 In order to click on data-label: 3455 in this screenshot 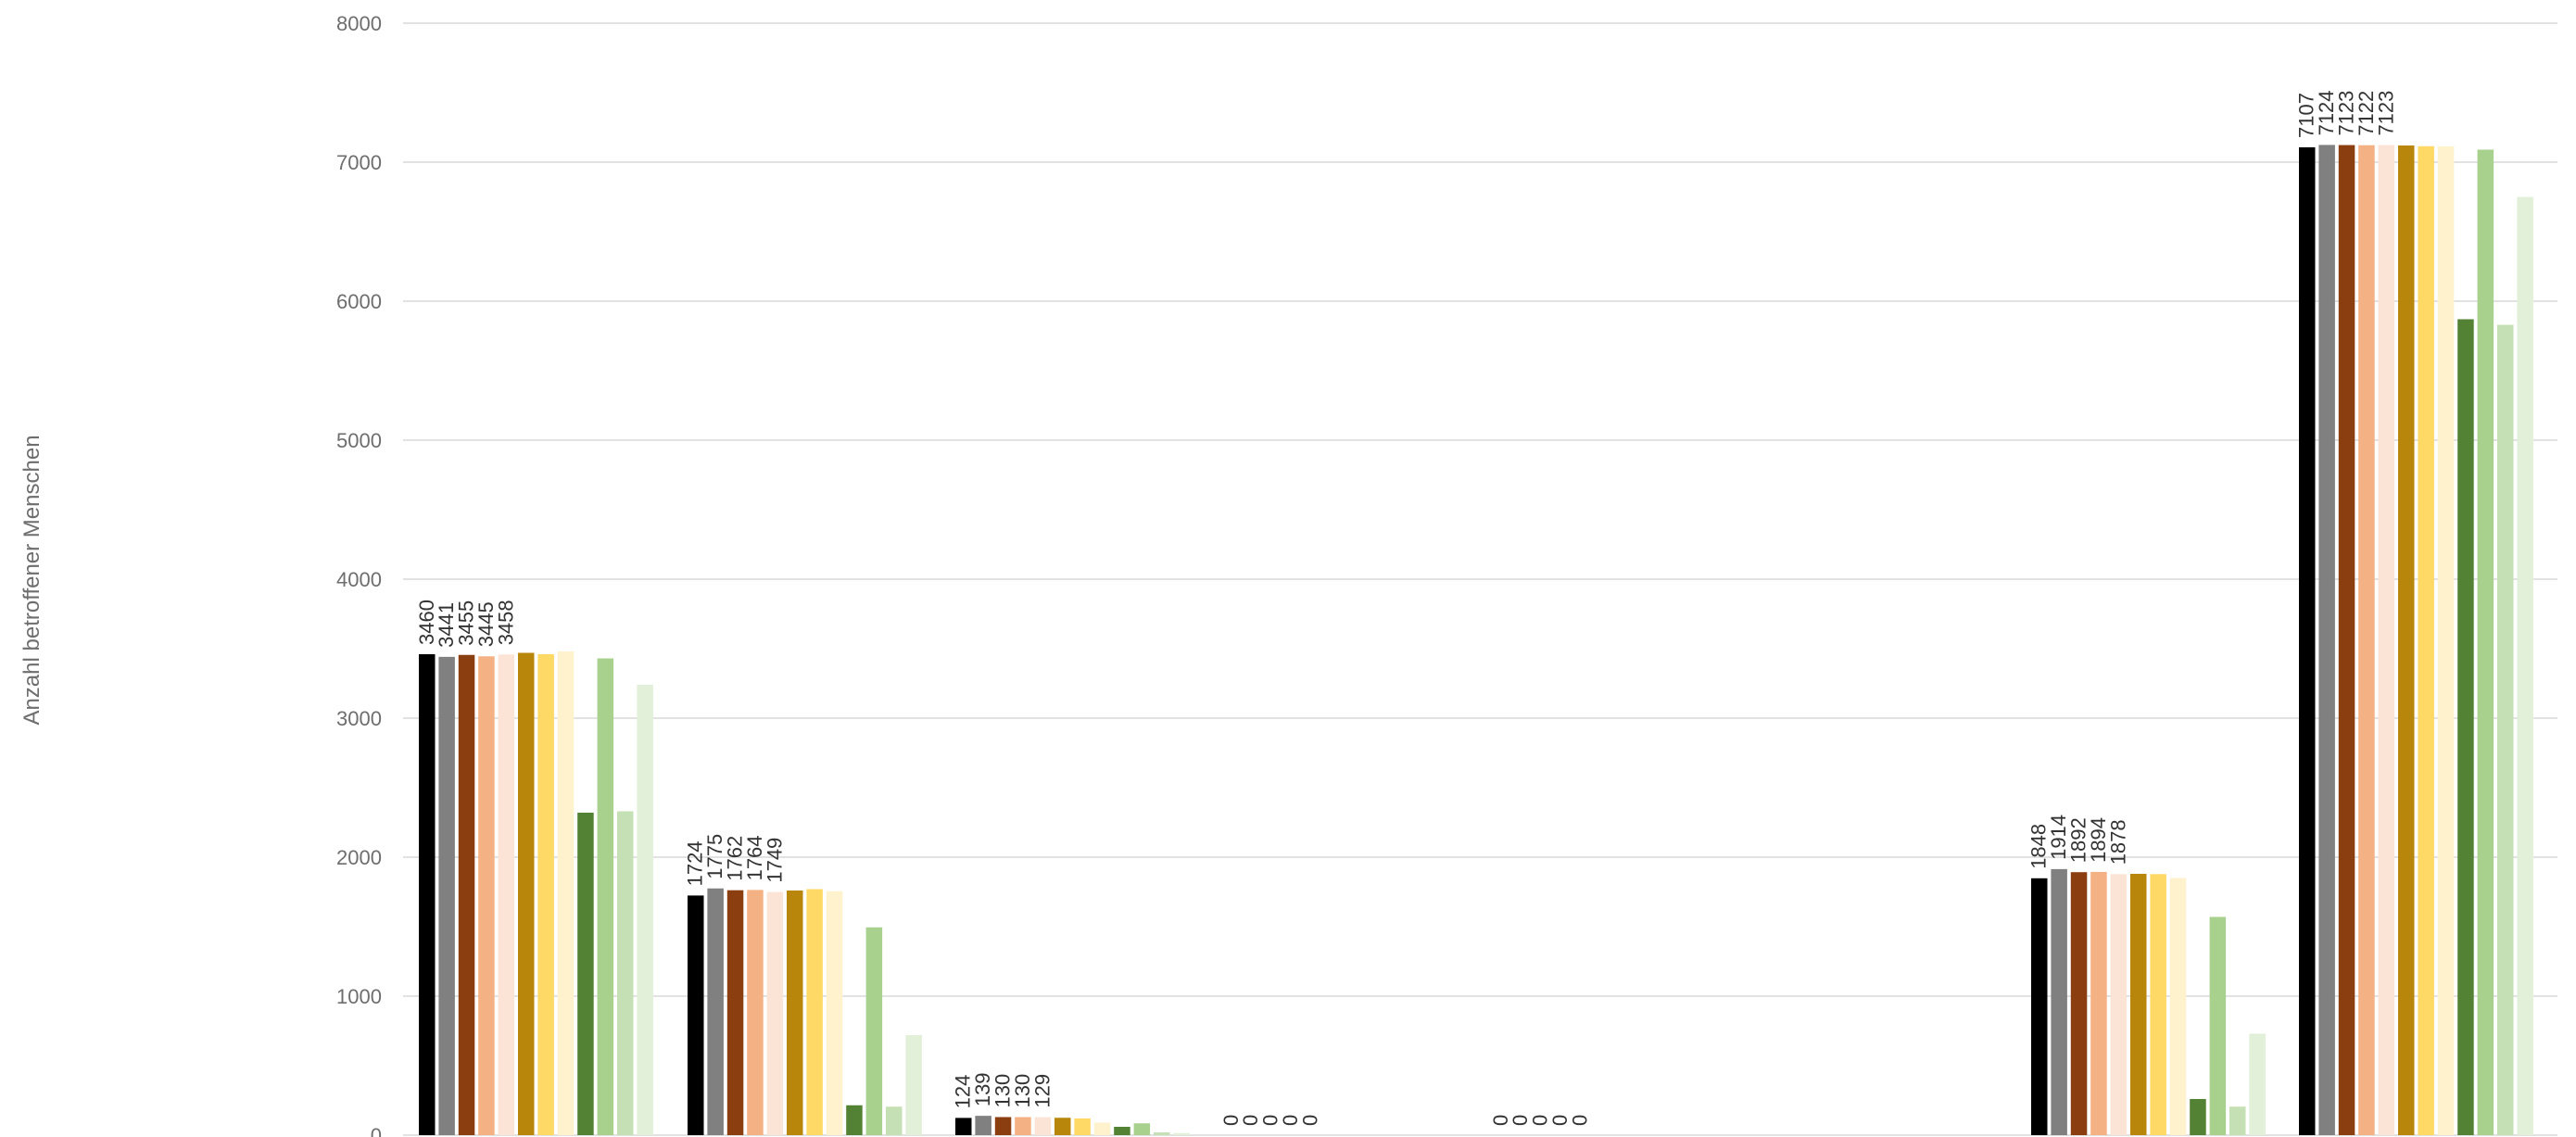, I will do `click(466, 623)`.